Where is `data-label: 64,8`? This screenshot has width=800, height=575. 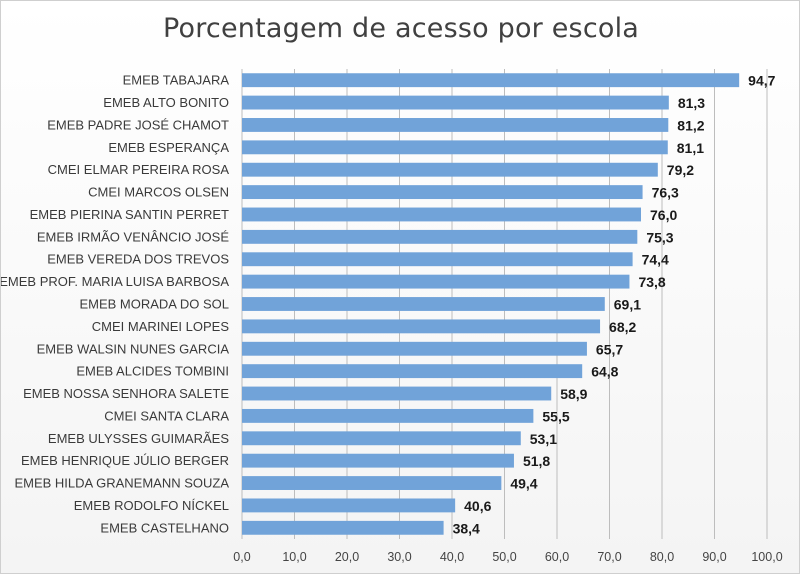
data-label: 64,8 is located at coordinates (604, 372).